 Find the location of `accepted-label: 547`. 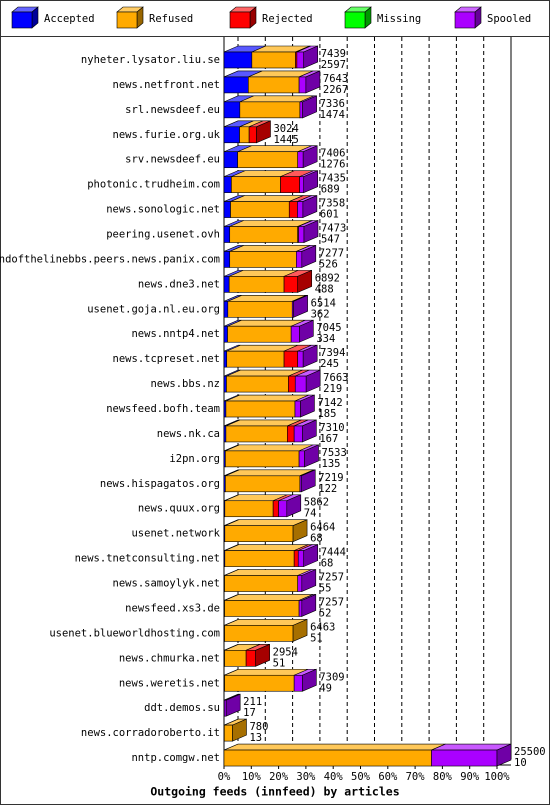

accepted-label: 547 is located at coordinates (330, 240).